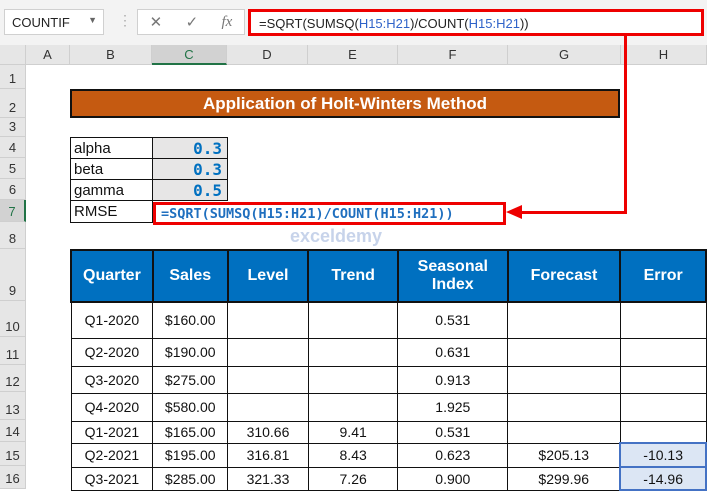 This screenshot has width=707, height=491. I want to click on column-header-G: G, so click(564, 55).